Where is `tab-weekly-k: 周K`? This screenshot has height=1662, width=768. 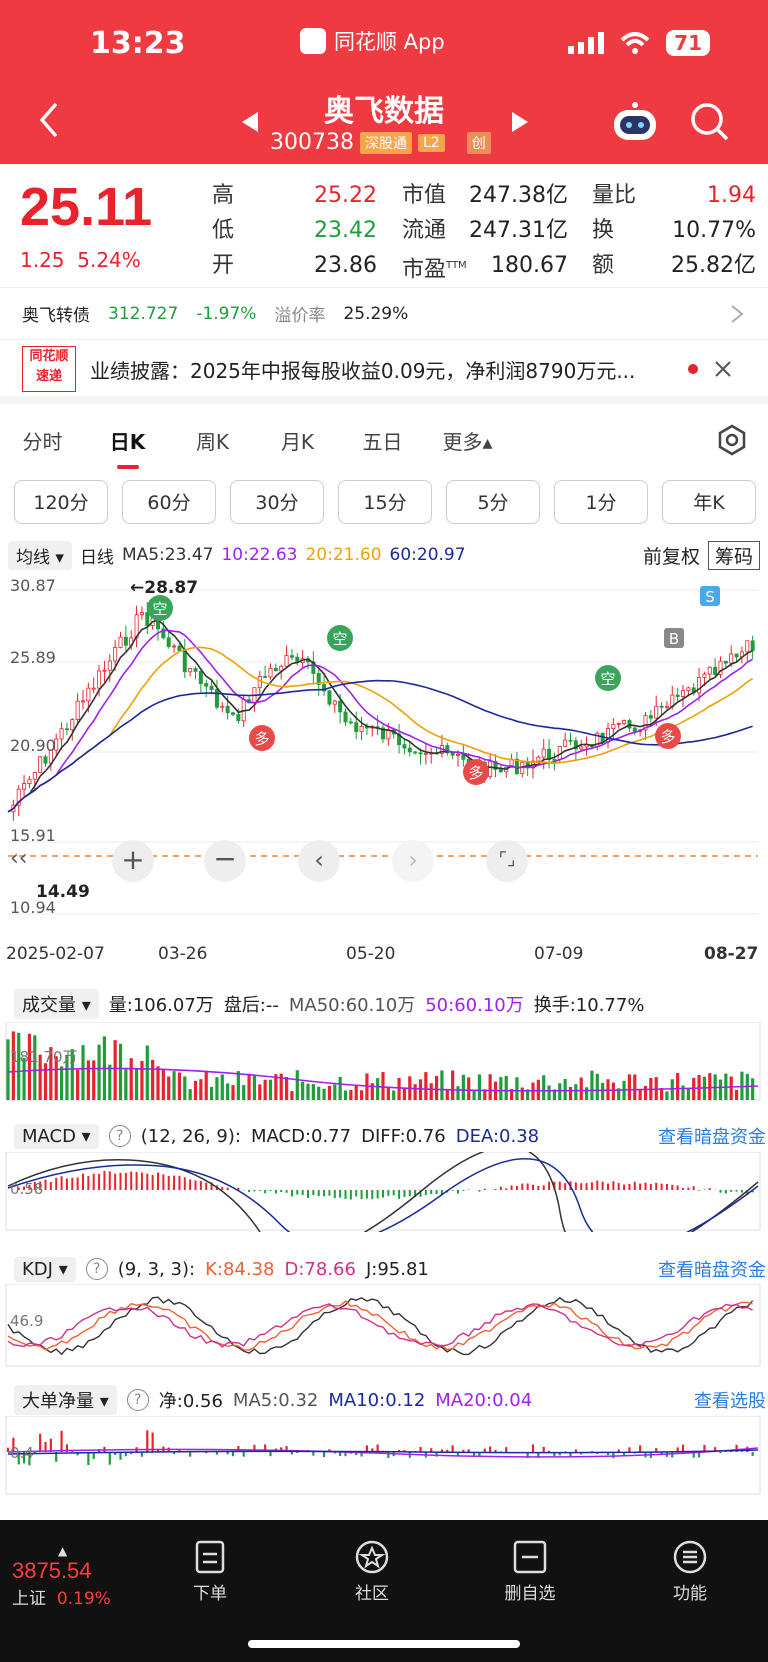
tab-weekly-k: 周K is located at coordinates (212, 441).